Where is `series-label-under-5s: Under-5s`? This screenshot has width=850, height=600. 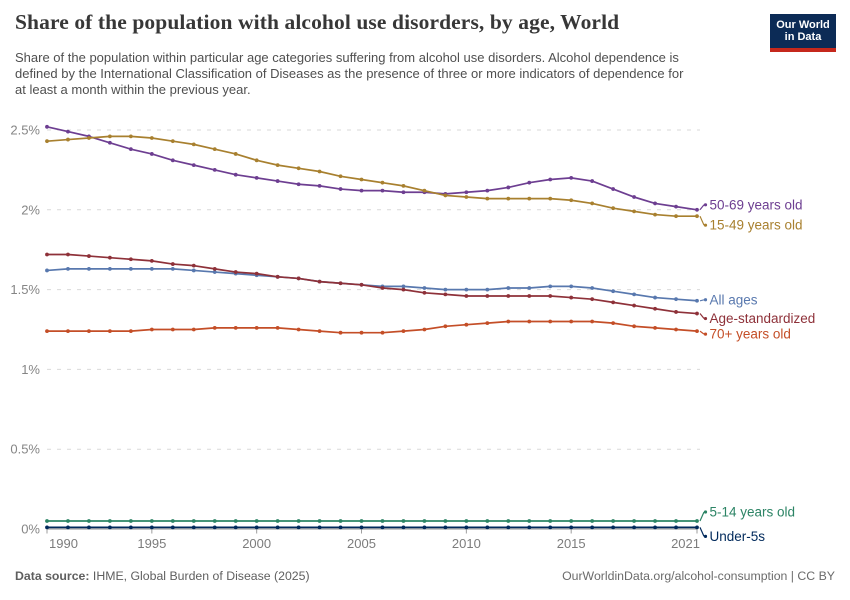 series-label-under-5s: Under-5s is located at coordinates (738, 536).